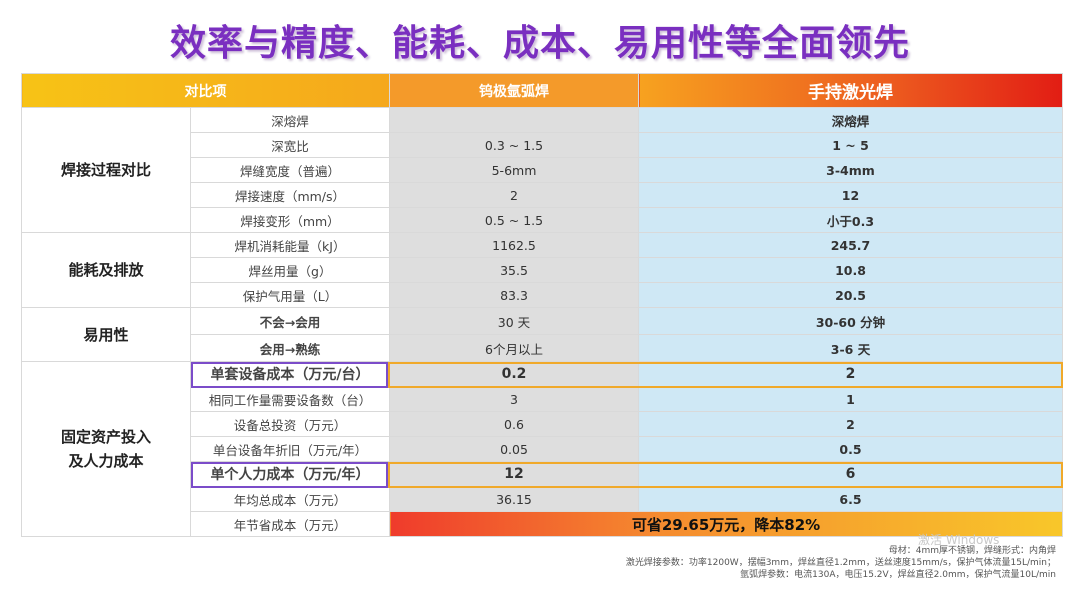 This screenshot has width=1080, height=608. What do you see at coordinates (850, 321) in the screenshot?
I see `row-laser: 30-60 分钟` at bounding box center [850, 321].